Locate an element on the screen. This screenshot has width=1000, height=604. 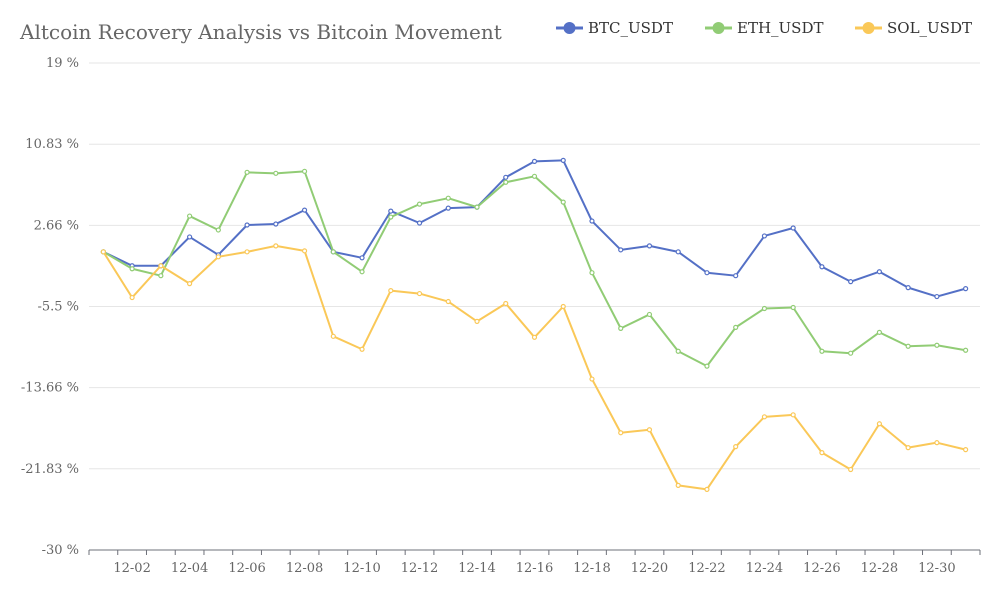
x-tick-label: 12-30 is located at coordinates (936, 568).